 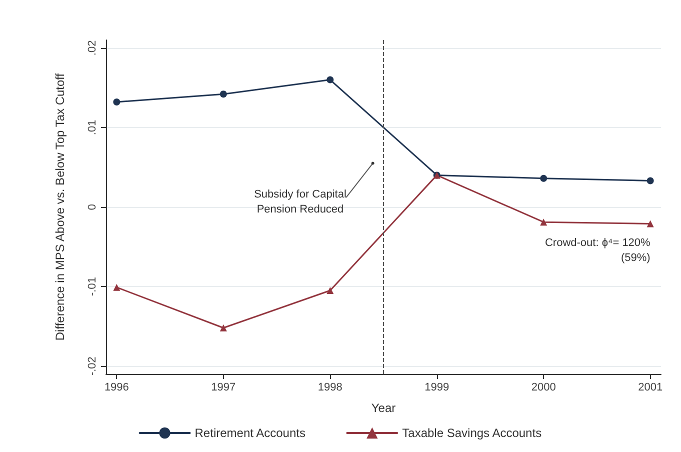 What do you see at coordinates (300, 202) in the screenshot?
I see `annotation: Subsidy for Capital Pension Reduced` at bounding box center [300, 202].